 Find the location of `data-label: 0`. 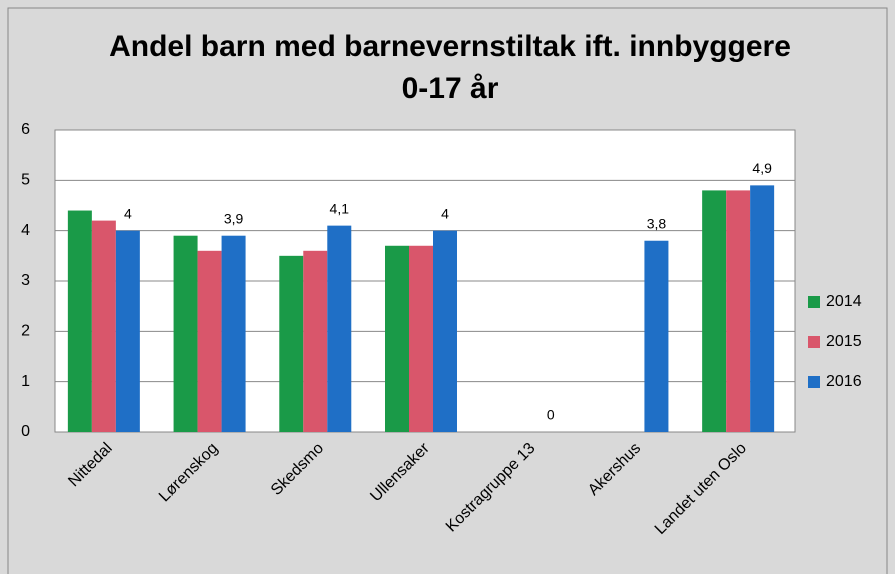

data-label: 0 is located at coordinates (551, 415).